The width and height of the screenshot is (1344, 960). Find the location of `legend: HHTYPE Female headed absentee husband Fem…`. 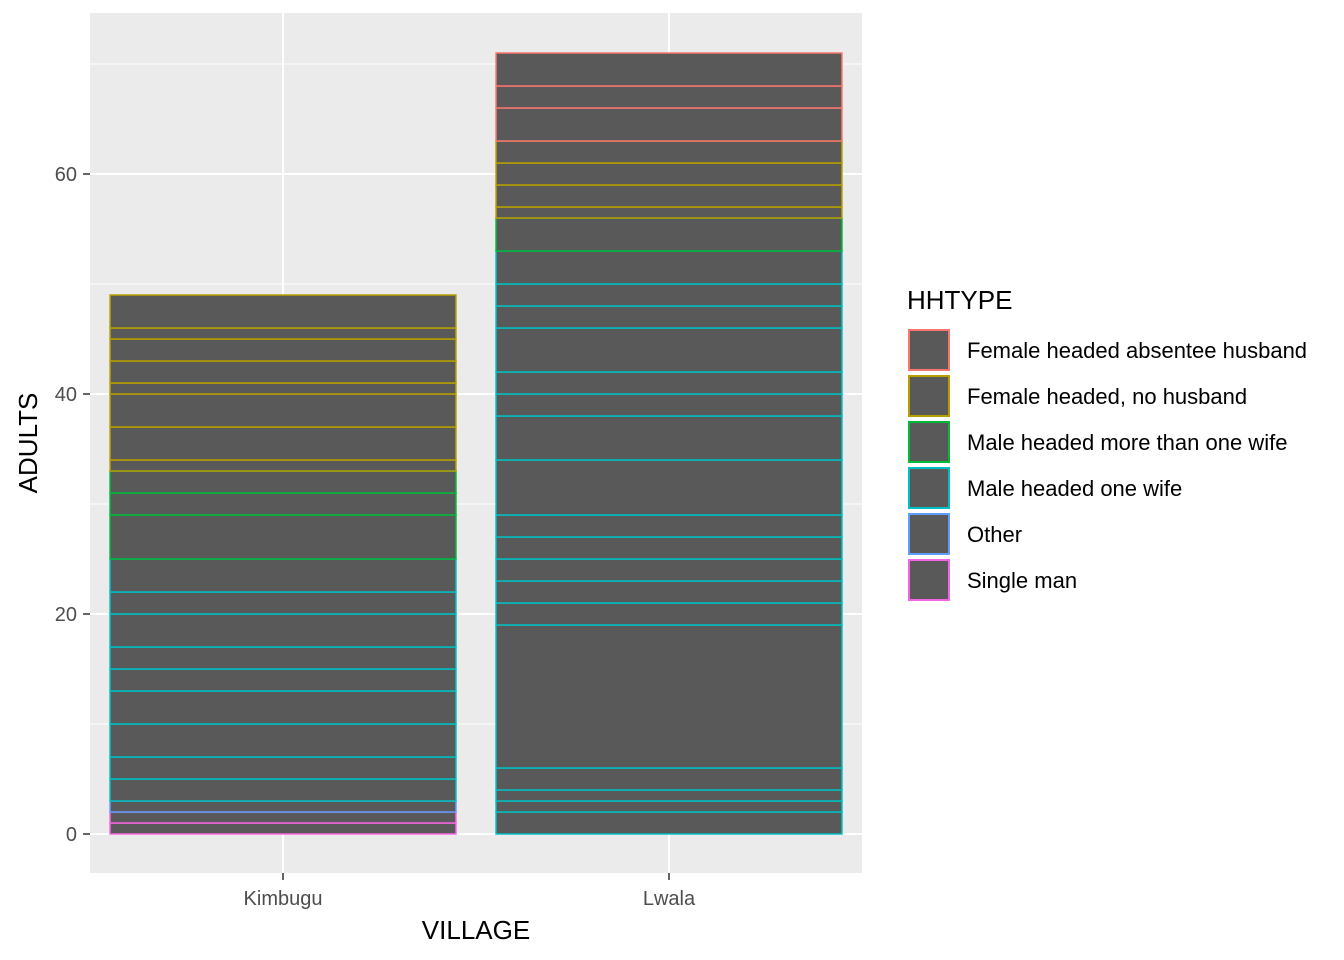

legend: HHTYPE Female headed absentee husband Fem… is located at coordinates (1107, 443).